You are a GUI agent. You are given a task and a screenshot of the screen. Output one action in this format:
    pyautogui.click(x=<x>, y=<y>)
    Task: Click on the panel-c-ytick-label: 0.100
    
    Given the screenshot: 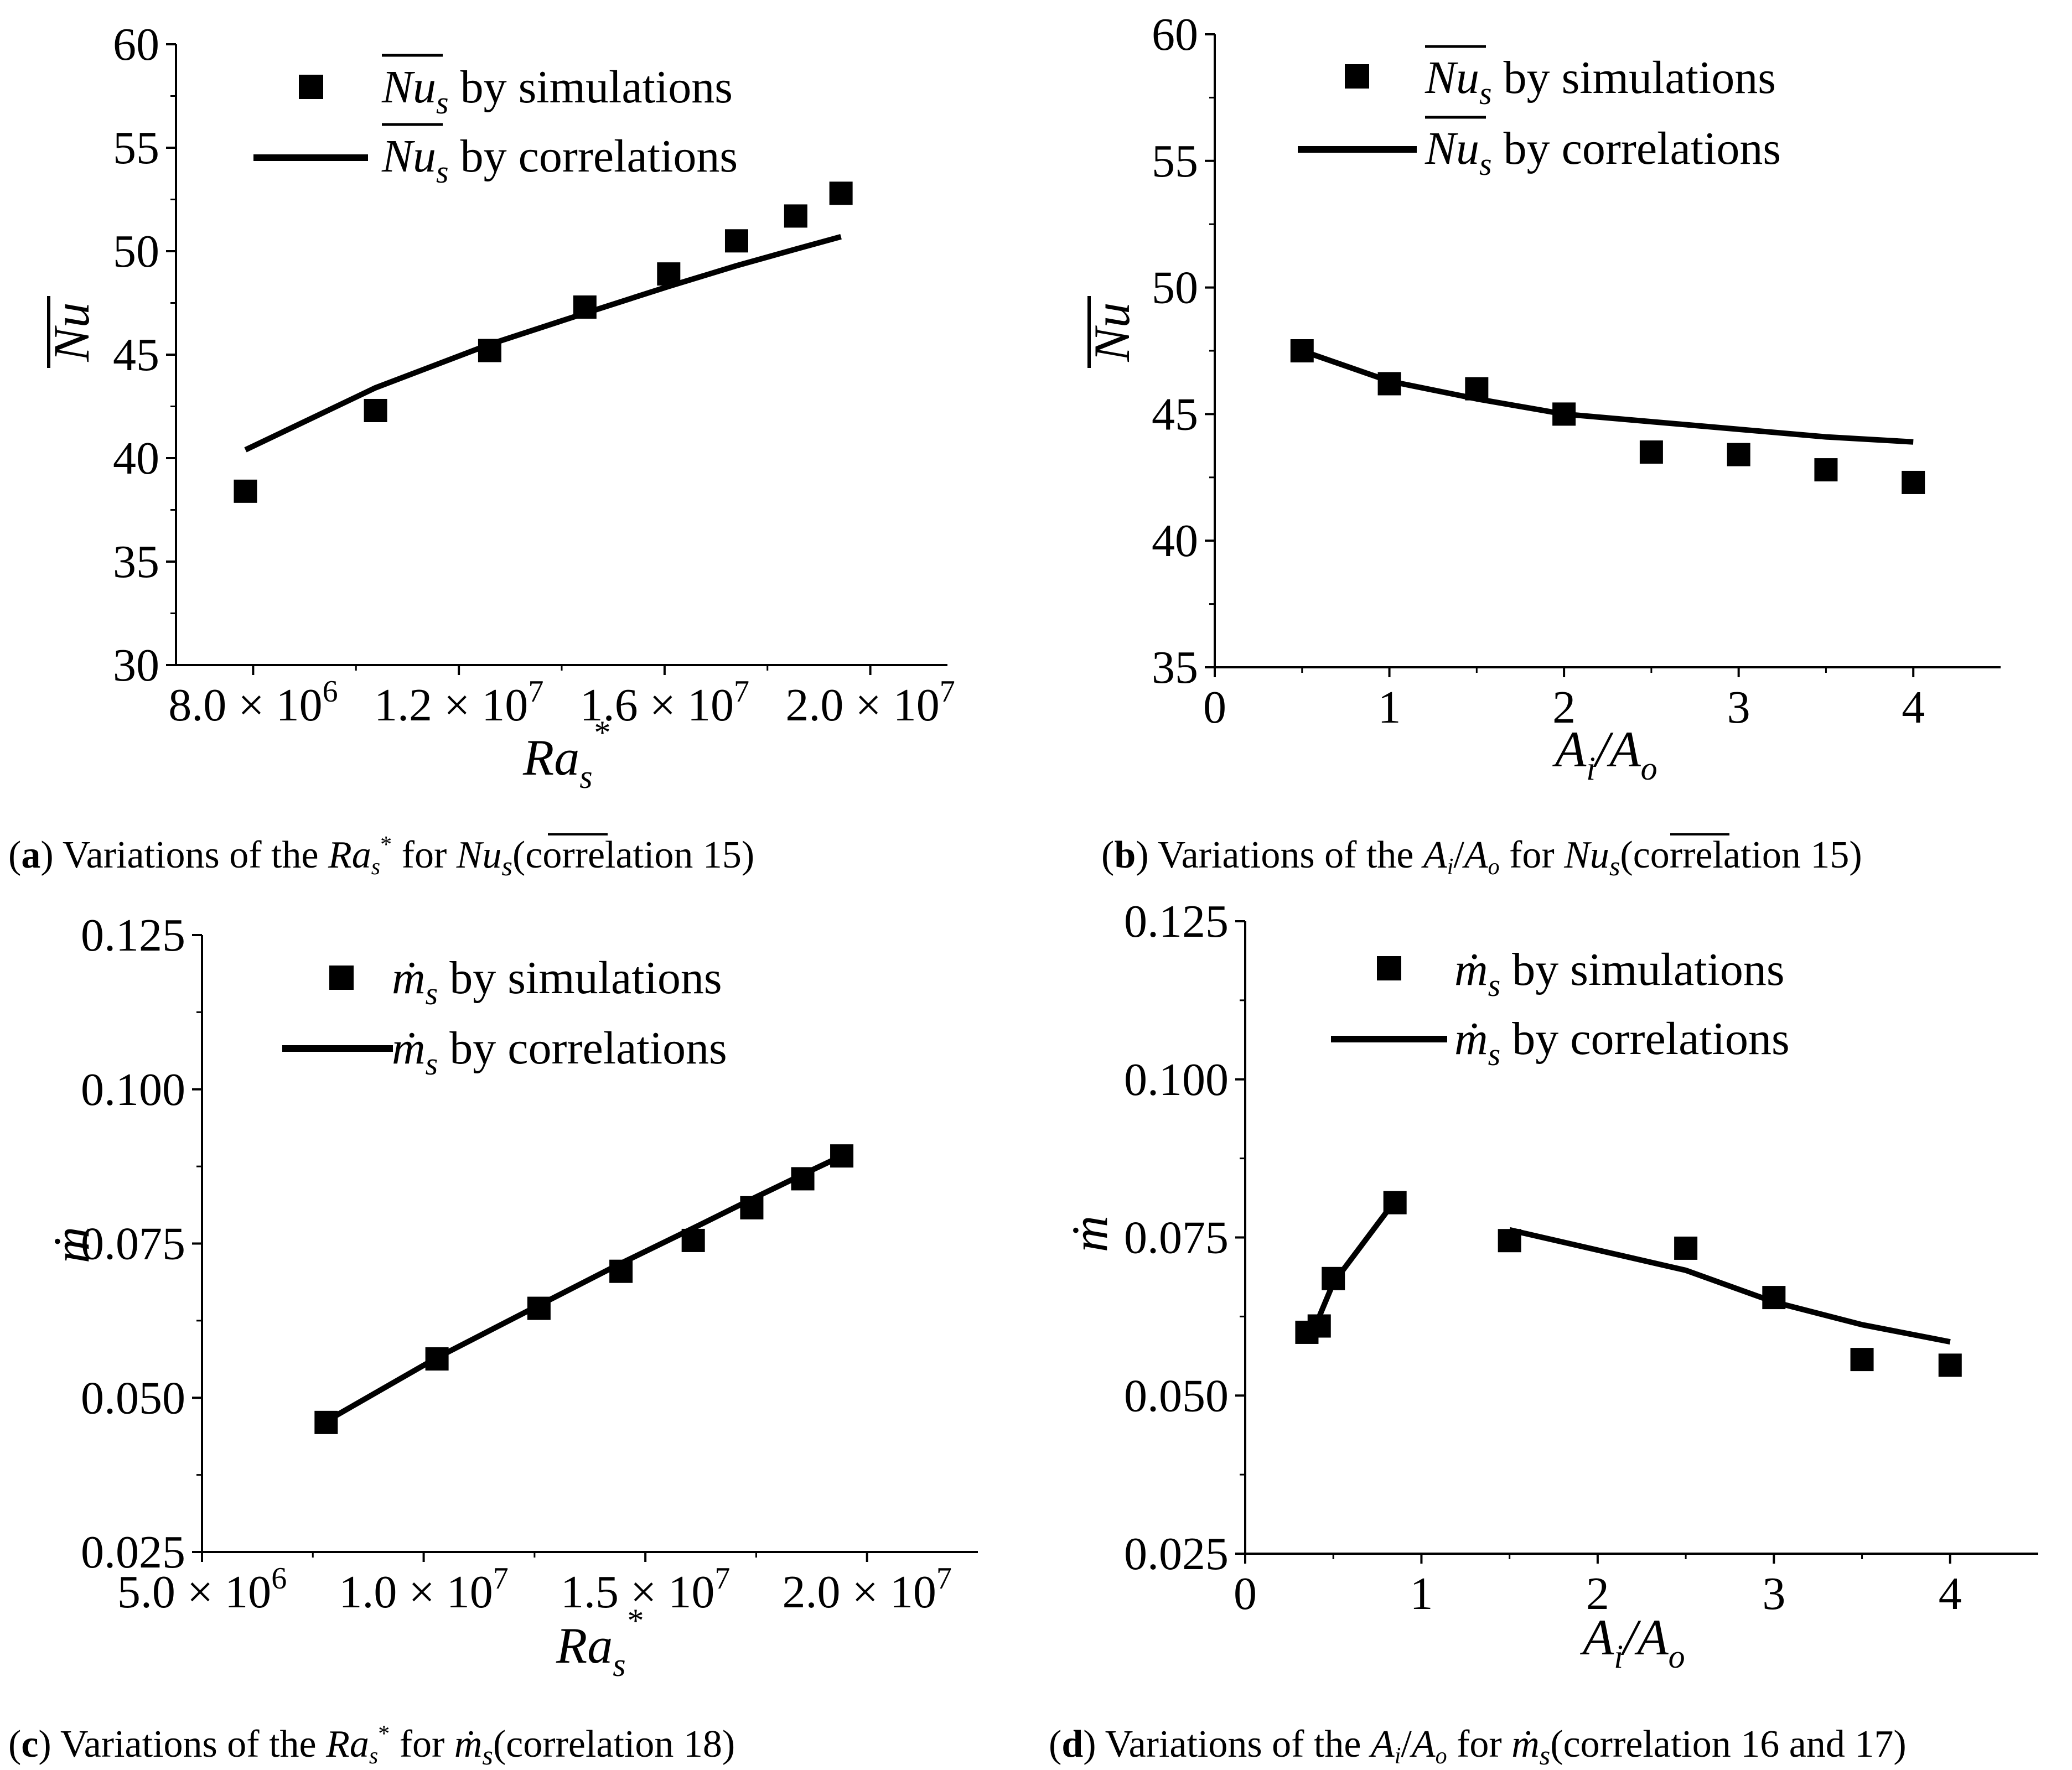 What is the action you would take?
    pyautogui.click(x=133, y=1089)
    